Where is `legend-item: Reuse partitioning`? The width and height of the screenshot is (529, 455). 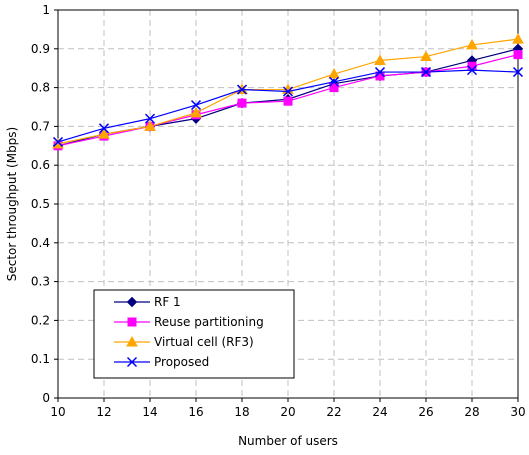
legend-item: Reuse partitioning is located at coordinates (189, 322).